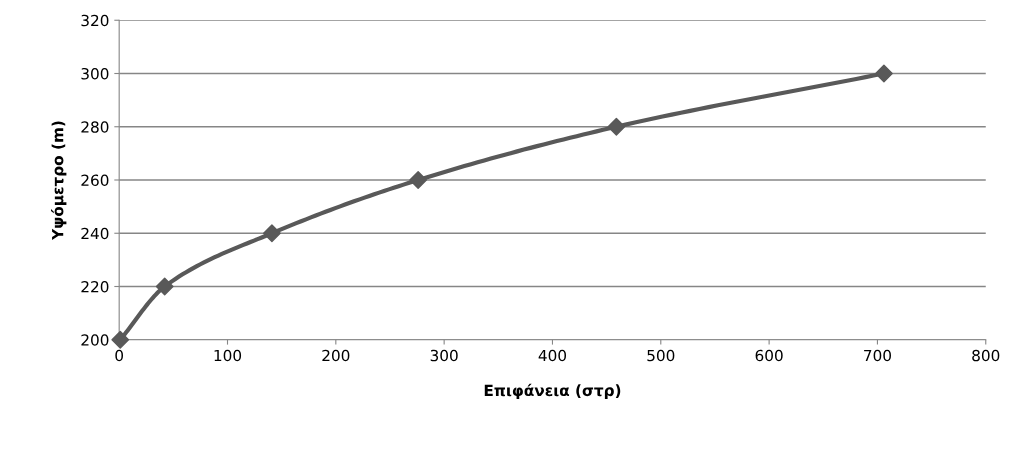 This screenshot has height=450, width=1010. Describe the element at coordinates (228, 355) in the screenshot. I see `x-tick-label: 100` at that location.